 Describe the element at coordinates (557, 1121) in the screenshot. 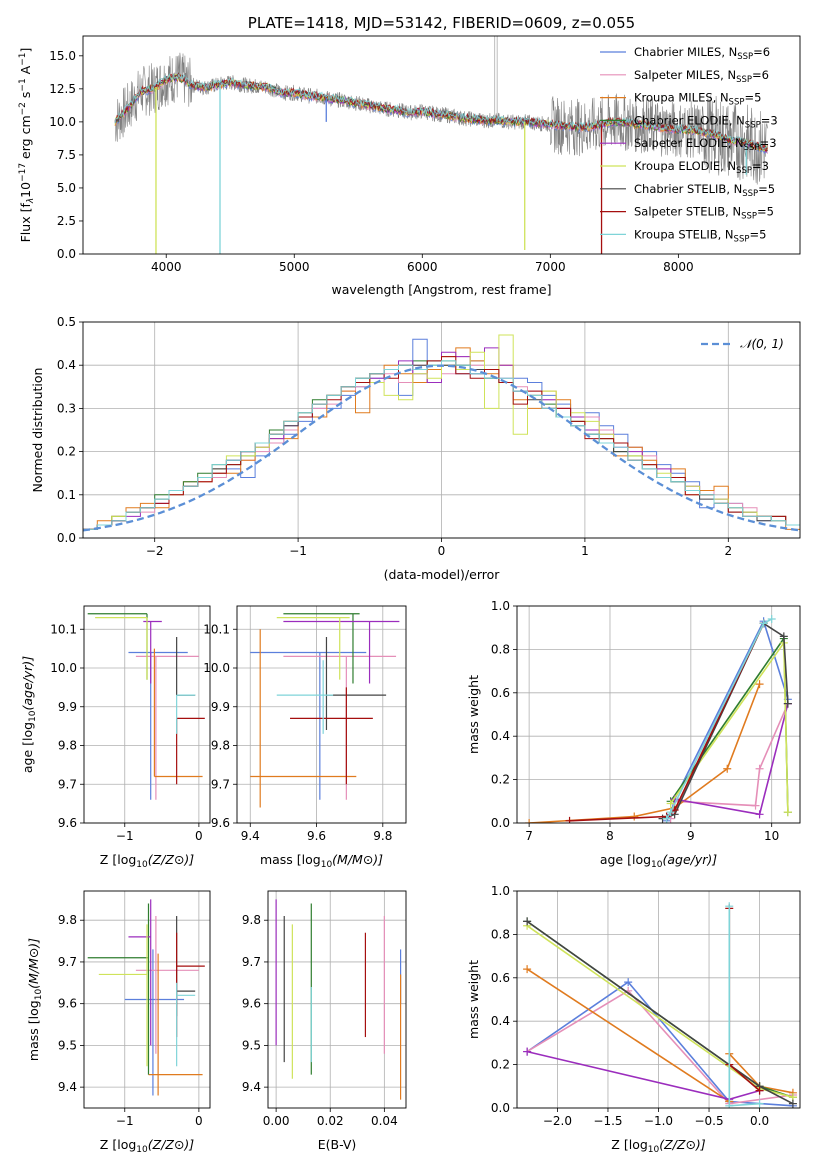

I see `x-tick-label: −2.0` at that location.